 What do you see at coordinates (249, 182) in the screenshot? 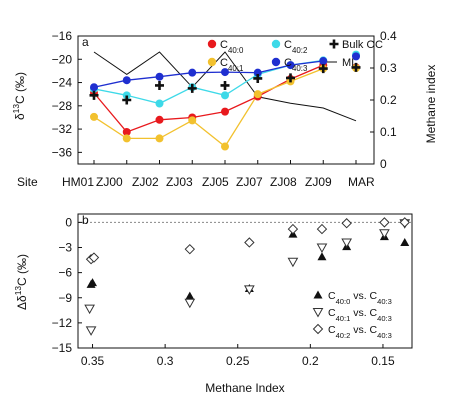
I see `x-tick-label-a: ZJ07` at bounding box center [249, 182].